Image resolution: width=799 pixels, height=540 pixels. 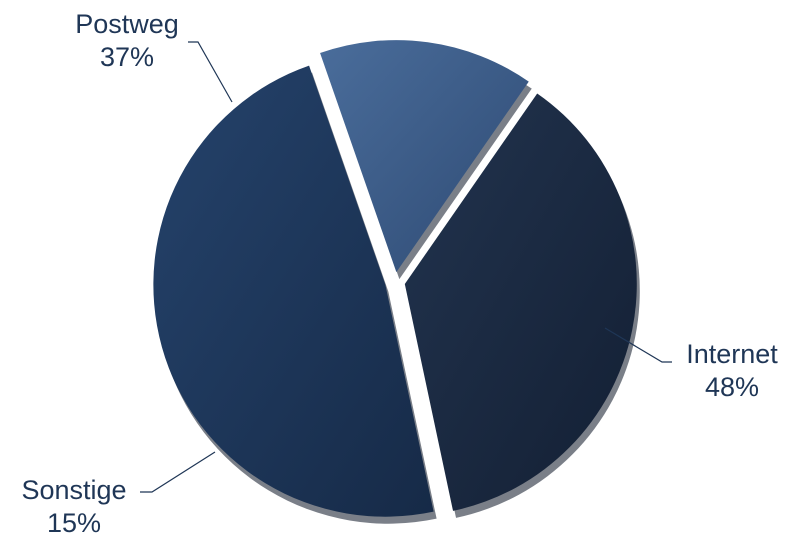 I want to click on slice-name: Internet, so click(x=732, y=354).